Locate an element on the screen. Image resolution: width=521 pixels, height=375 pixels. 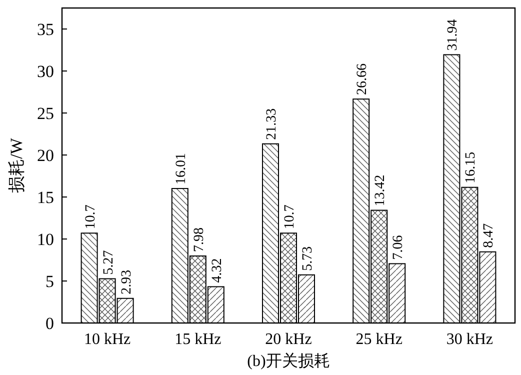
x-tick-label: 10 kHz is located at coordinates (107, 339).